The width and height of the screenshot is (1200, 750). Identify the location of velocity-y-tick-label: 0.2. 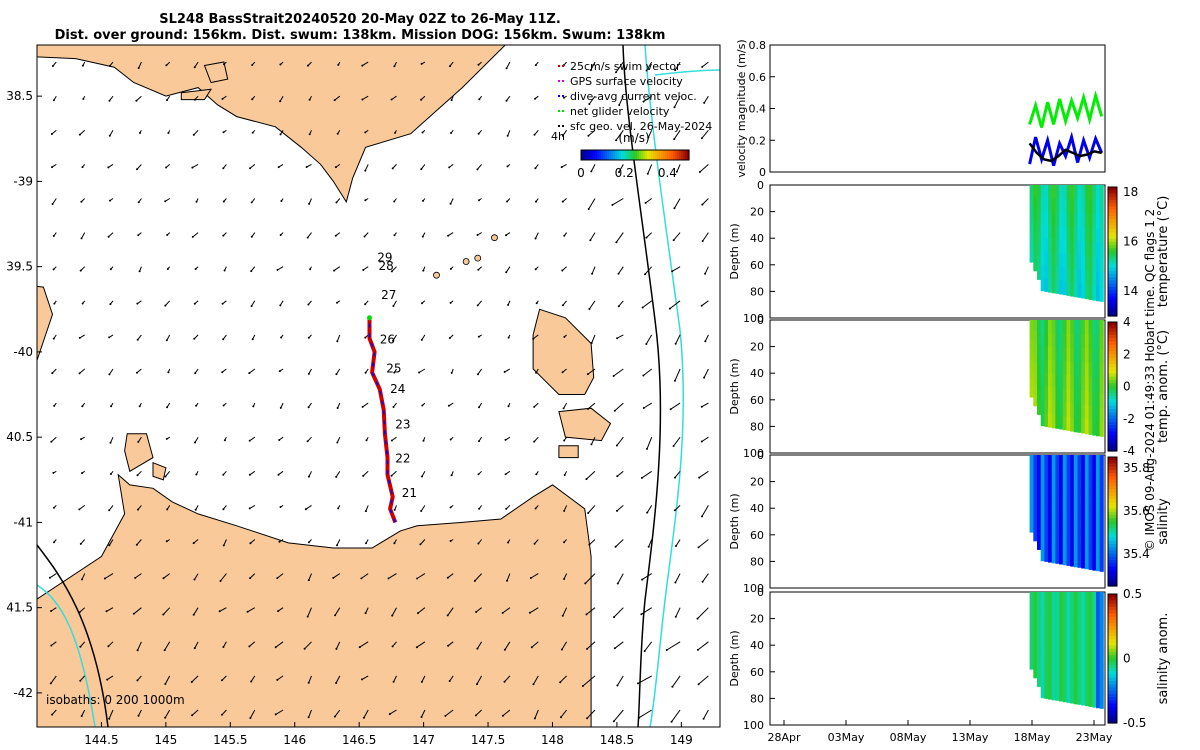
(758, 140).